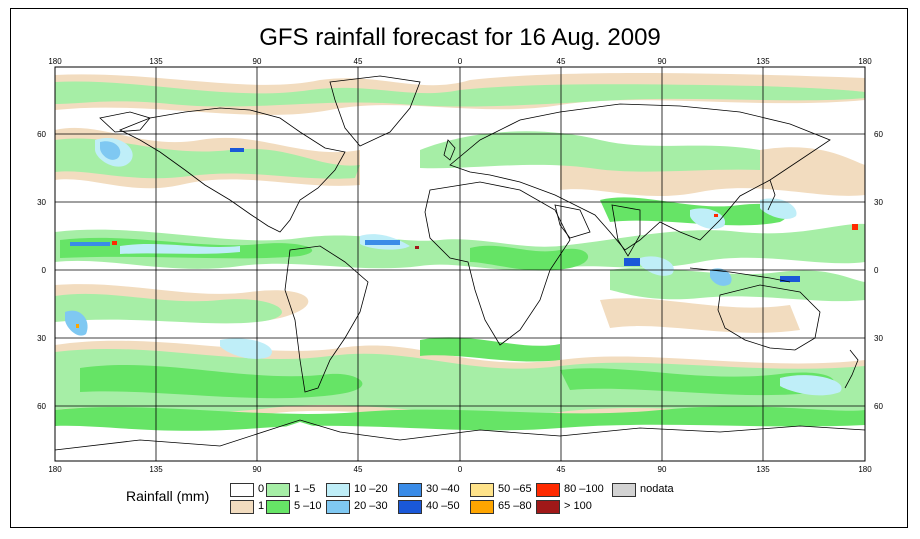  What do you see at coordinates (305, 489) in the screenshot?
I see `legend-label: 1 –5` at bounding box center [305, 489].